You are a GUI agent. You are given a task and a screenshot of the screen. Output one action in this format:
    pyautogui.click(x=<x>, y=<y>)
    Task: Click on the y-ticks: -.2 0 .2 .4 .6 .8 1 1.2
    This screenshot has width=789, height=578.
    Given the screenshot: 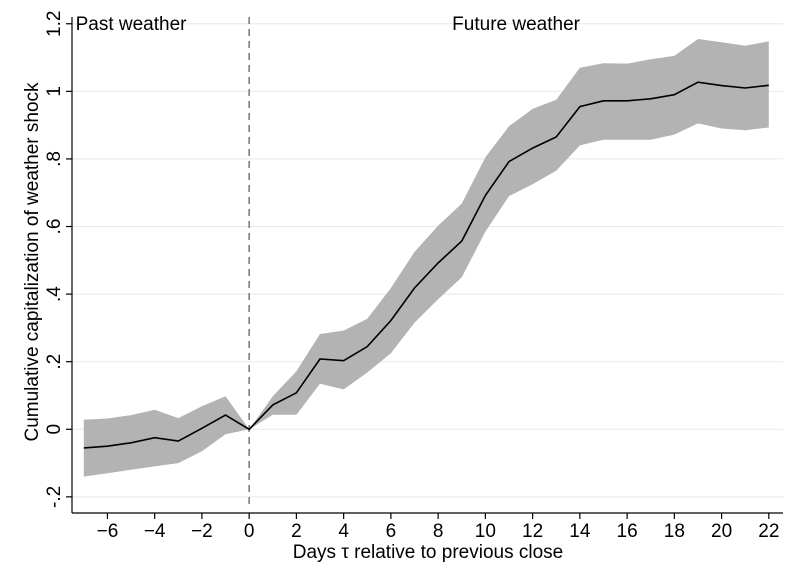 What is the action you would take?
    pyautogui.click(x=58, y=259)
    